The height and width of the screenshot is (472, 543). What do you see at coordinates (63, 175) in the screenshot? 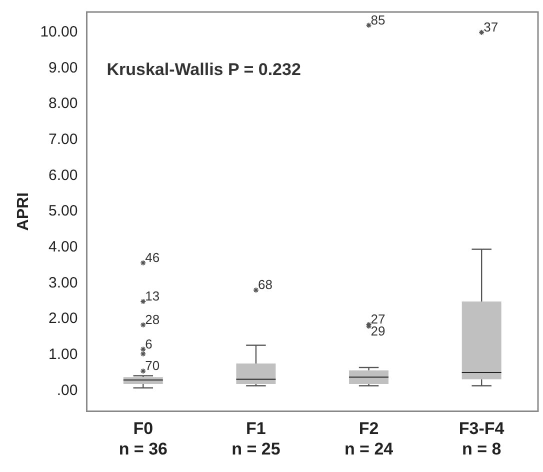
I see `y-tick-label: 6.00` at bounding box center [63, 175].